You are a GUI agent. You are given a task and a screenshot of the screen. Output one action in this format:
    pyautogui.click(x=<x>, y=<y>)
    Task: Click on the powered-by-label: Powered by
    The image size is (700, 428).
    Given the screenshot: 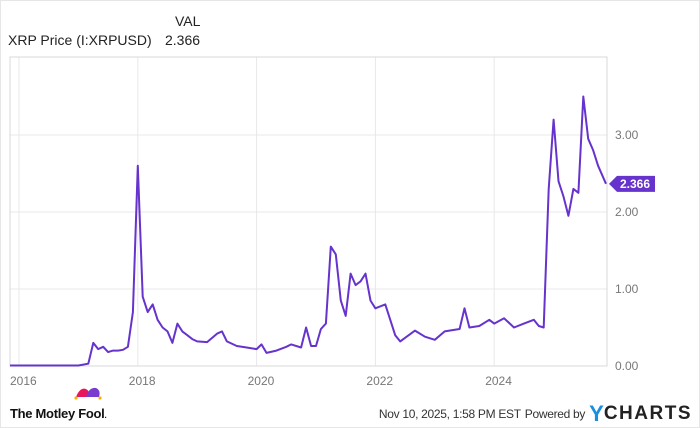 What is the action you would take?
    pyautogui.click(x=555, y=414)
    